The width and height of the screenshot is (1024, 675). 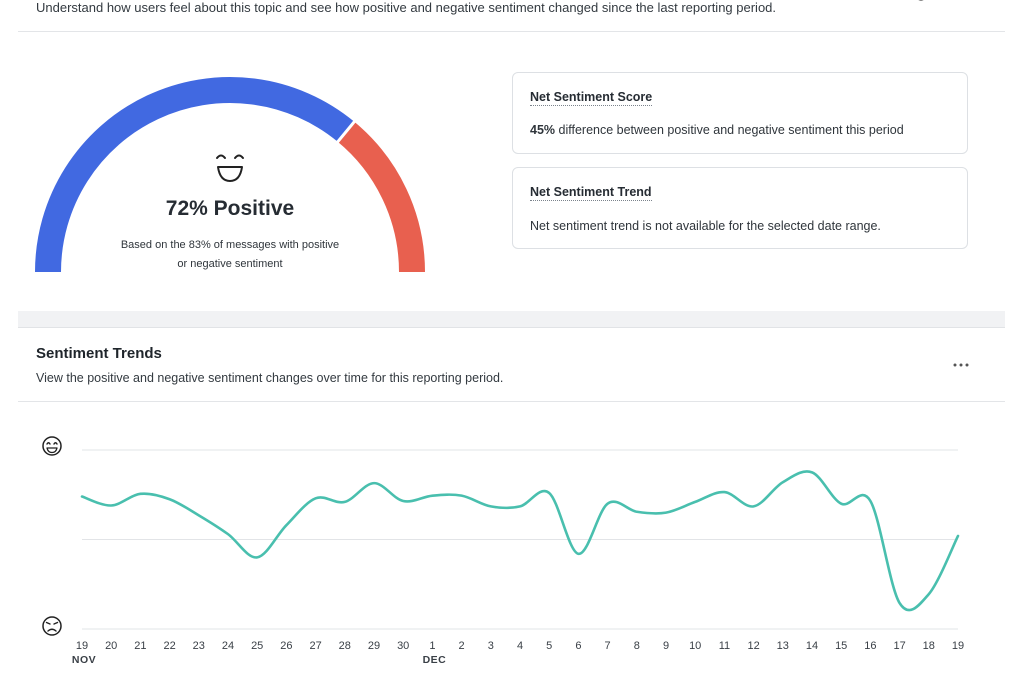 What do you see at coordinates (84, 660) in the screenshot?
I see `x-month-label: NOV` at bounding box center [84, 660].